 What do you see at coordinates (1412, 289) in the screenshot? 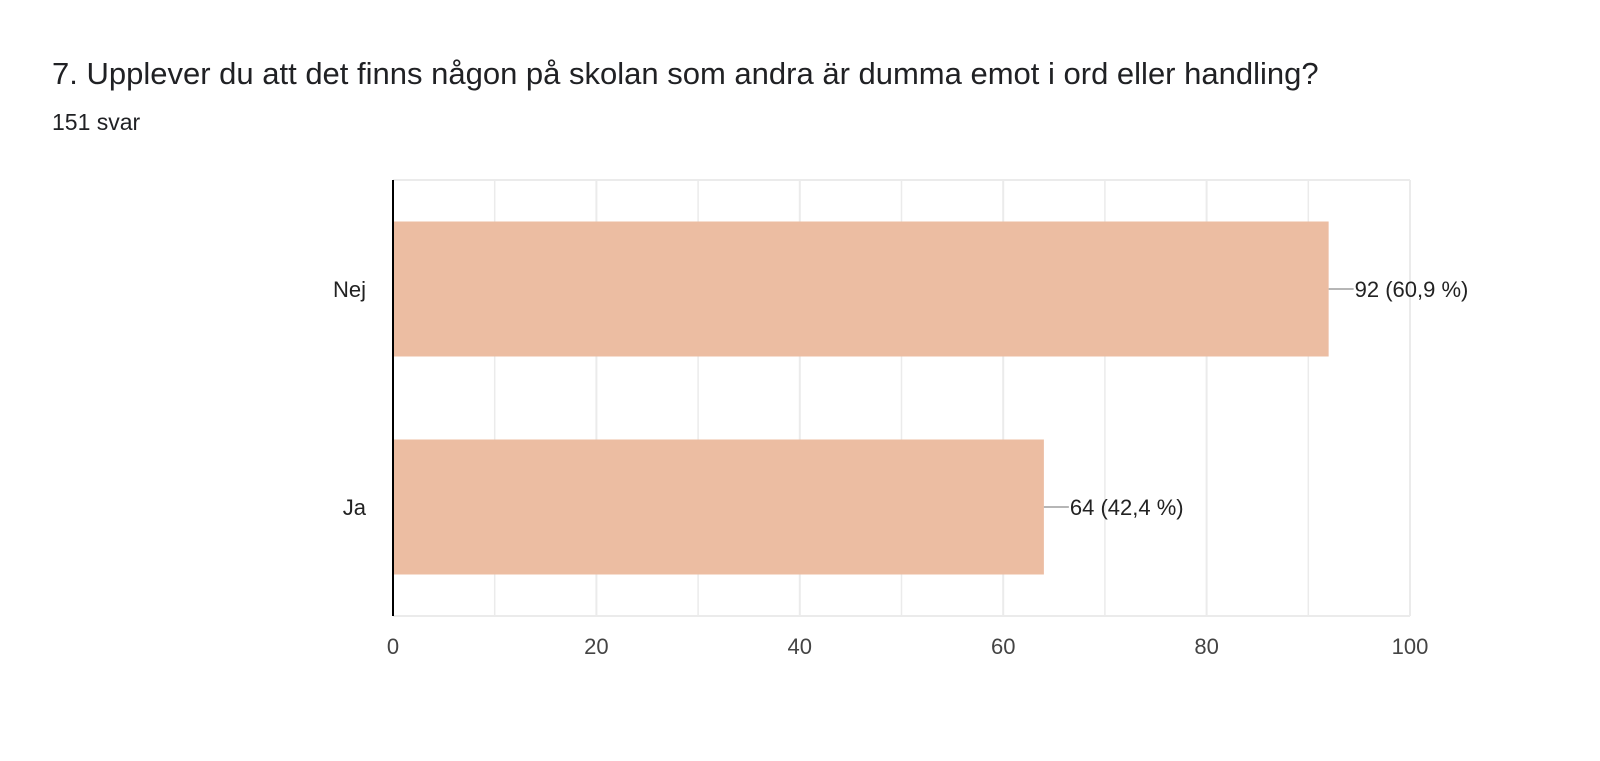
I see `data-label-nej: 92 (60,9 %)` at bounding box center [1412, 289].